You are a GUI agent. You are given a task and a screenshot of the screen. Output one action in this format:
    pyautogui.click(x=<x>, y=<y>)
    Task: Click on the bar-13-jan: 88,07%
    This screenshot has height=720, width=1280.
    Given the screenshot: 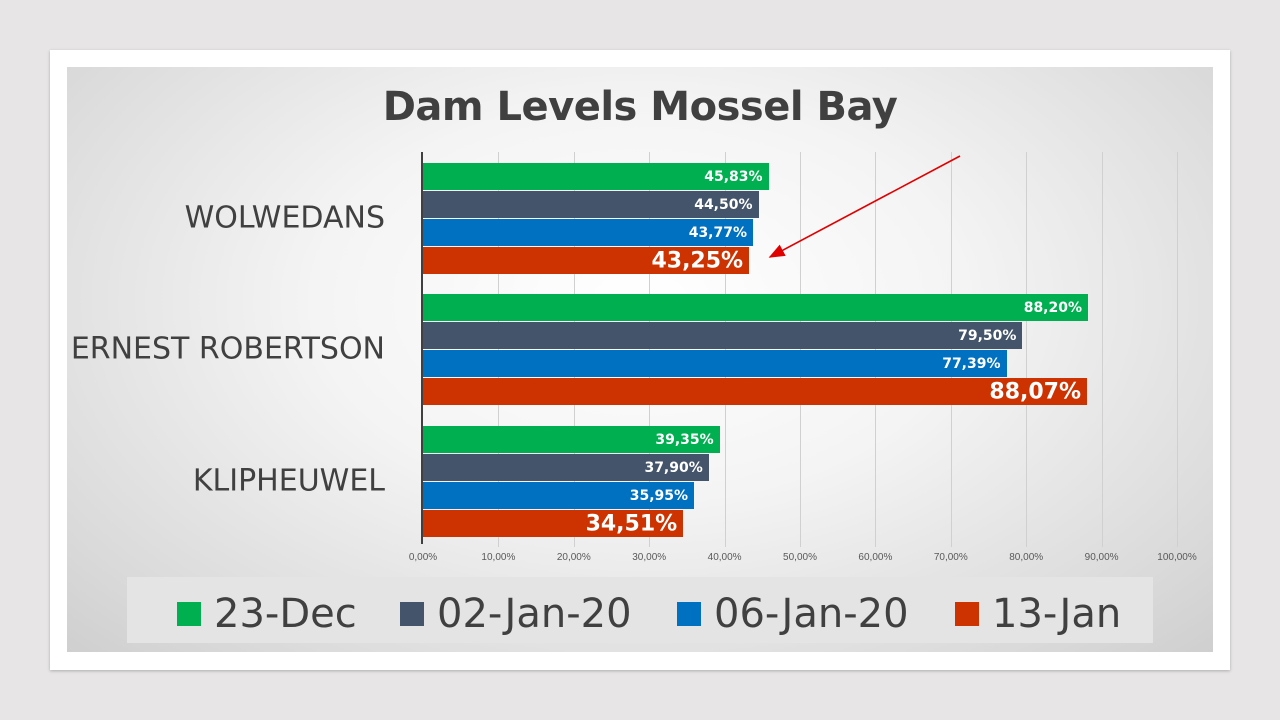 What is the action you would take?
    pyautogui.click(x=755, y=391)
    